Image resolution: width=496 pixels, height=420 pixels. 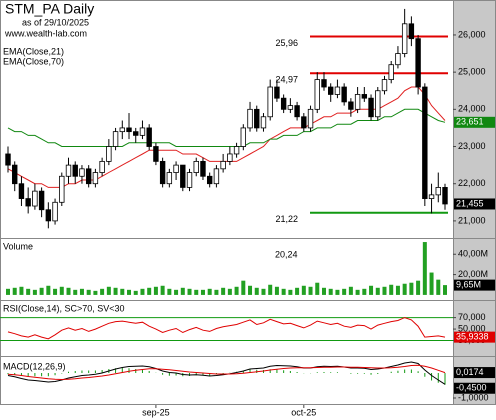 I want to click on source: www.wealth-lab.com, so click(x=45, y=33).